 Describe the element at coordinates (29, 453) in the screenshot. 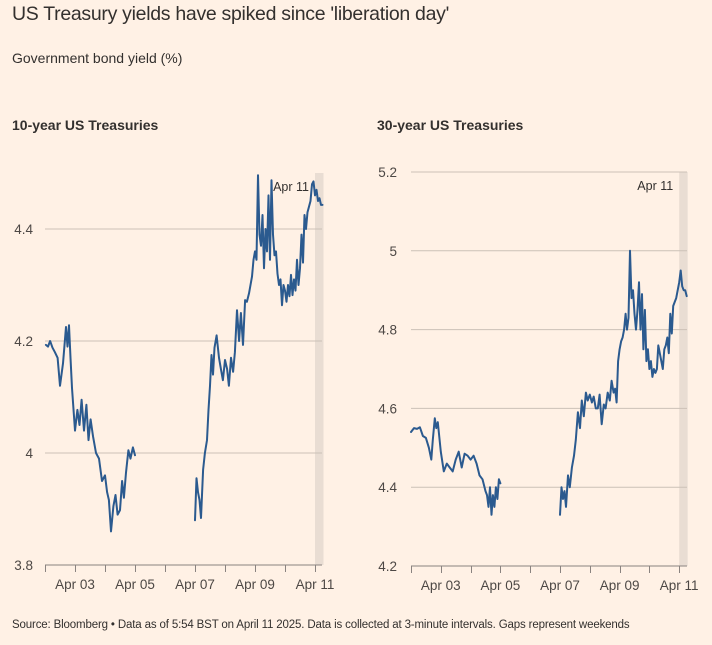

I see `y-tick-label: 4` at that location.